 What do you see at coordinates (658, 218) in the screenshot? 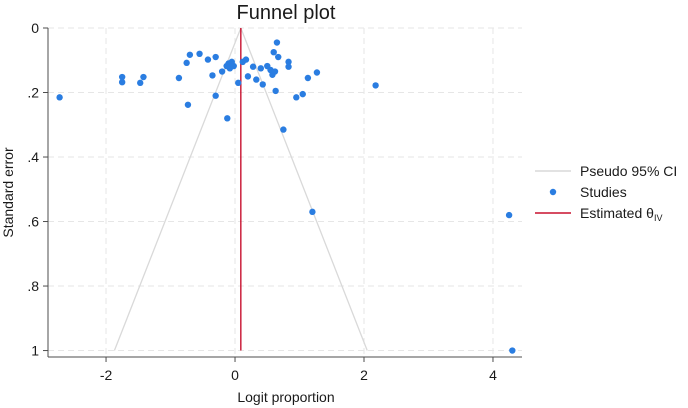
I see `legend-subscript: IV` at bounding box center [658, 218].